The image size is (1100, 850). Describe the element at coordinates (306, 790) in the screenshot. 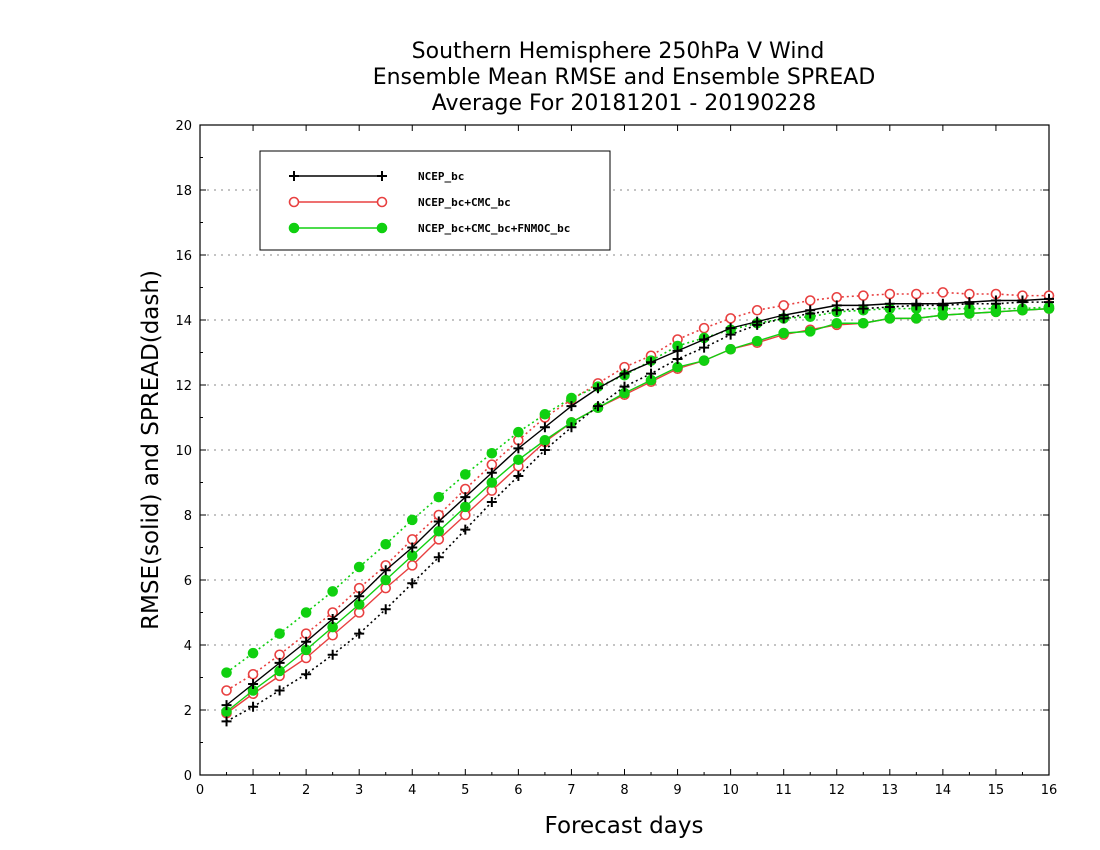

I see `x-tick-label-2: 2` at that location.